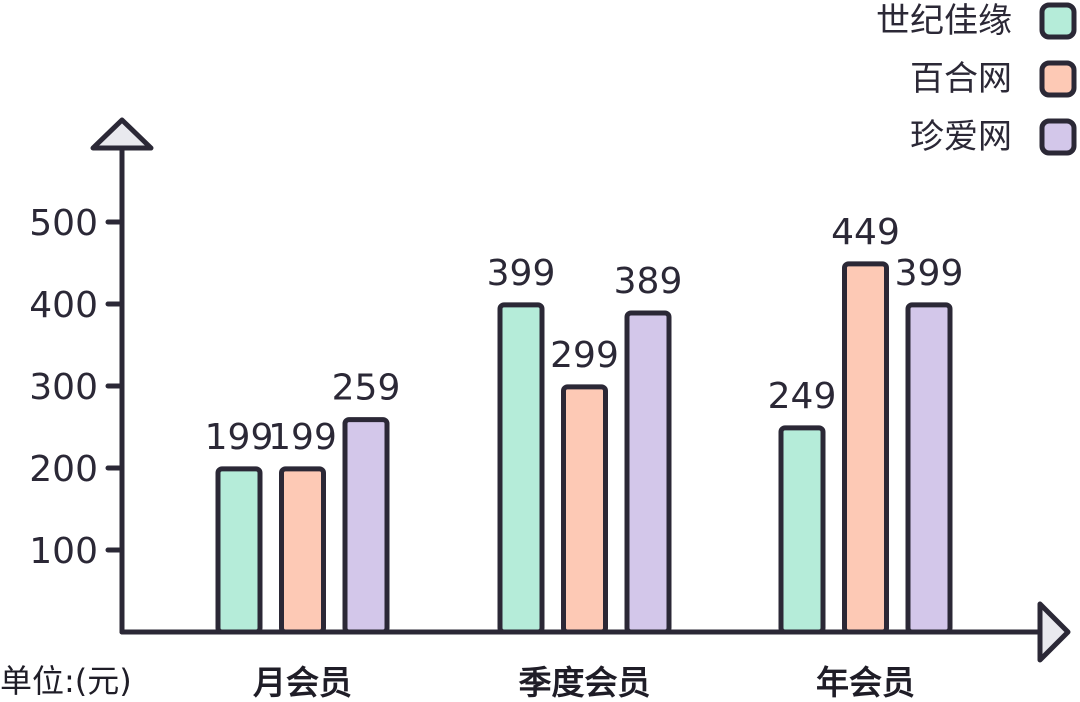  I want to click on y-ticks: 100 200 300 400 500, so click(77, 387).